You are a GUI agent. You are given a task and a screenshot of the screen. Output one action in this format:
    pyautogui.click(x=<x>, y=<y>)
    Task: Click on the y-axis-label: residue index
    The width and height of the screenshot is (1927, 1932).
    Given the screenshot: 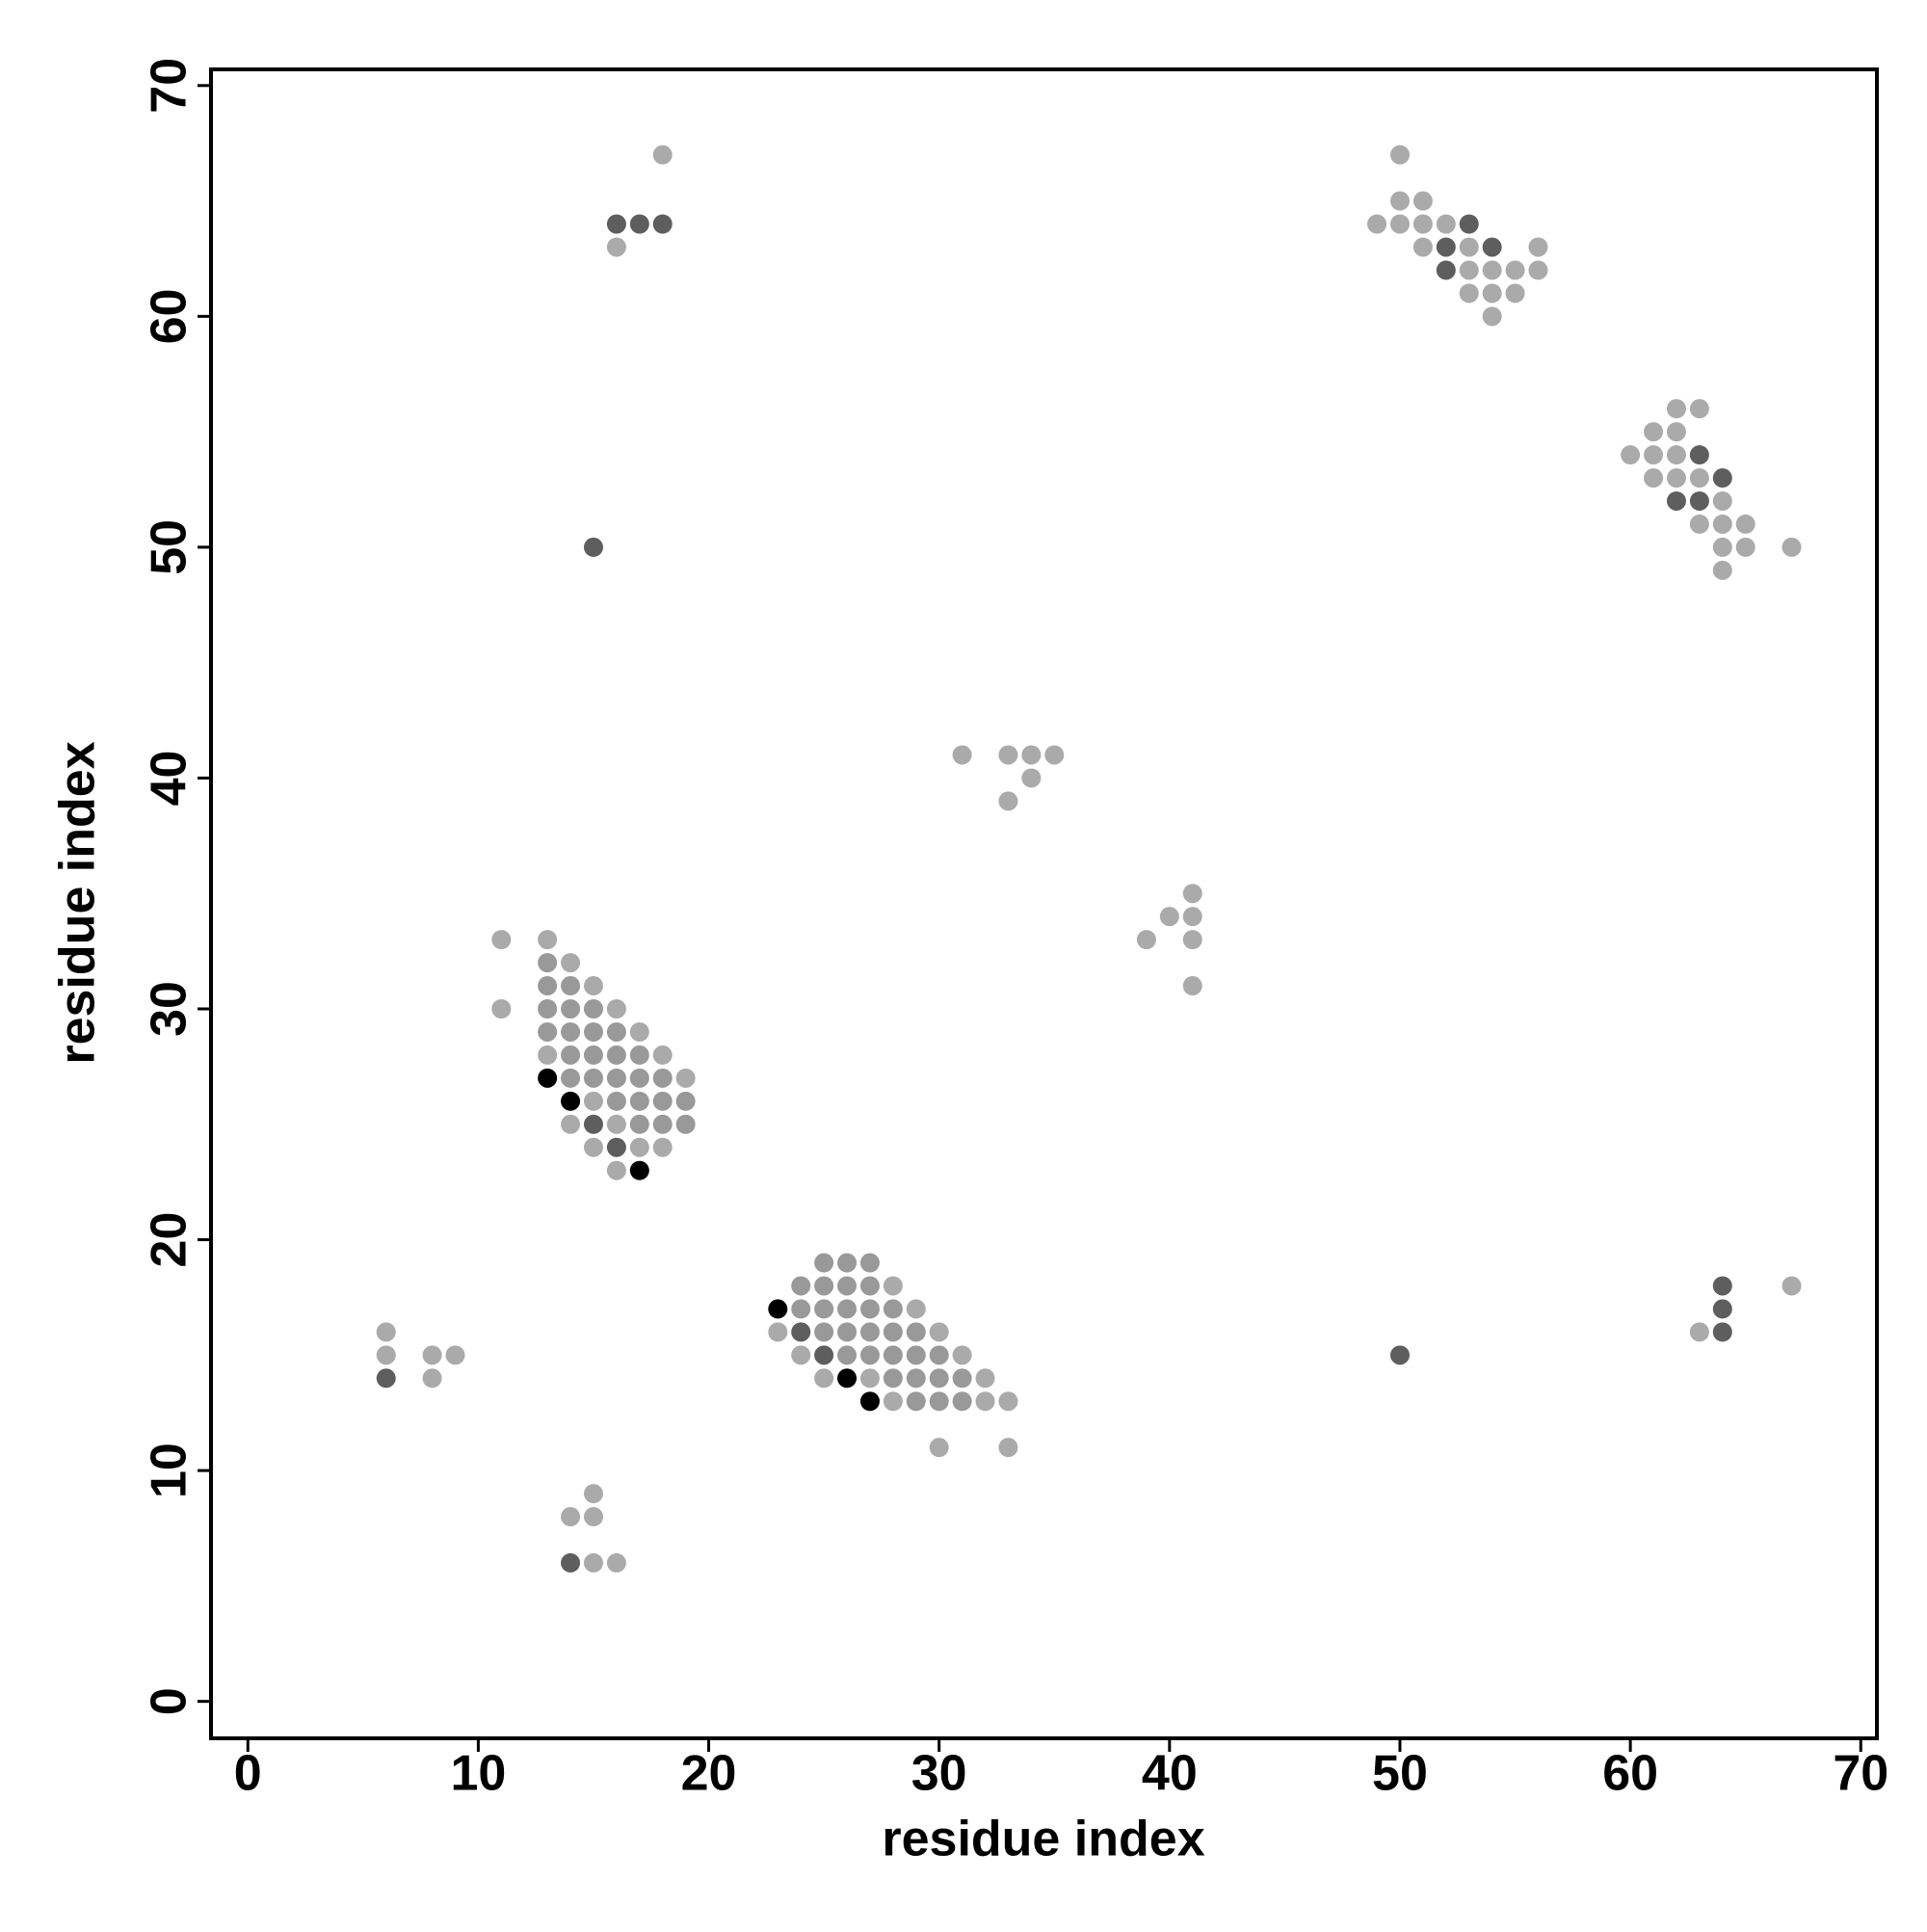 What is the action you would take?
    pyautogui.click(x=78, y=902)
    